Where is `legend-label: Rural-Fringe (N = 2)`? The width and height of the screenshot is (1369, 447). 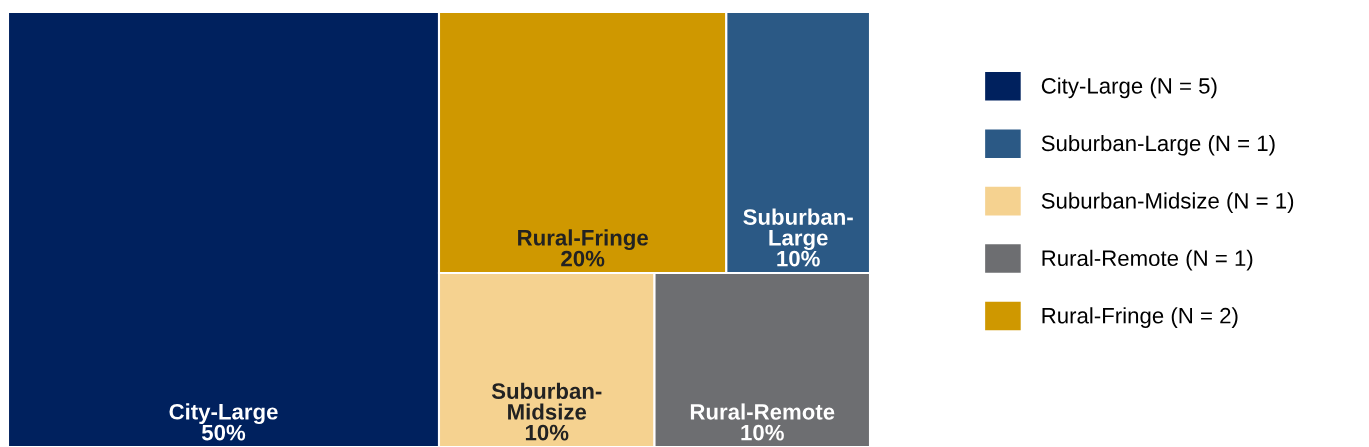 legend-label: Rural-Fringe (N = 2) is located at coordinates (1140, 317).